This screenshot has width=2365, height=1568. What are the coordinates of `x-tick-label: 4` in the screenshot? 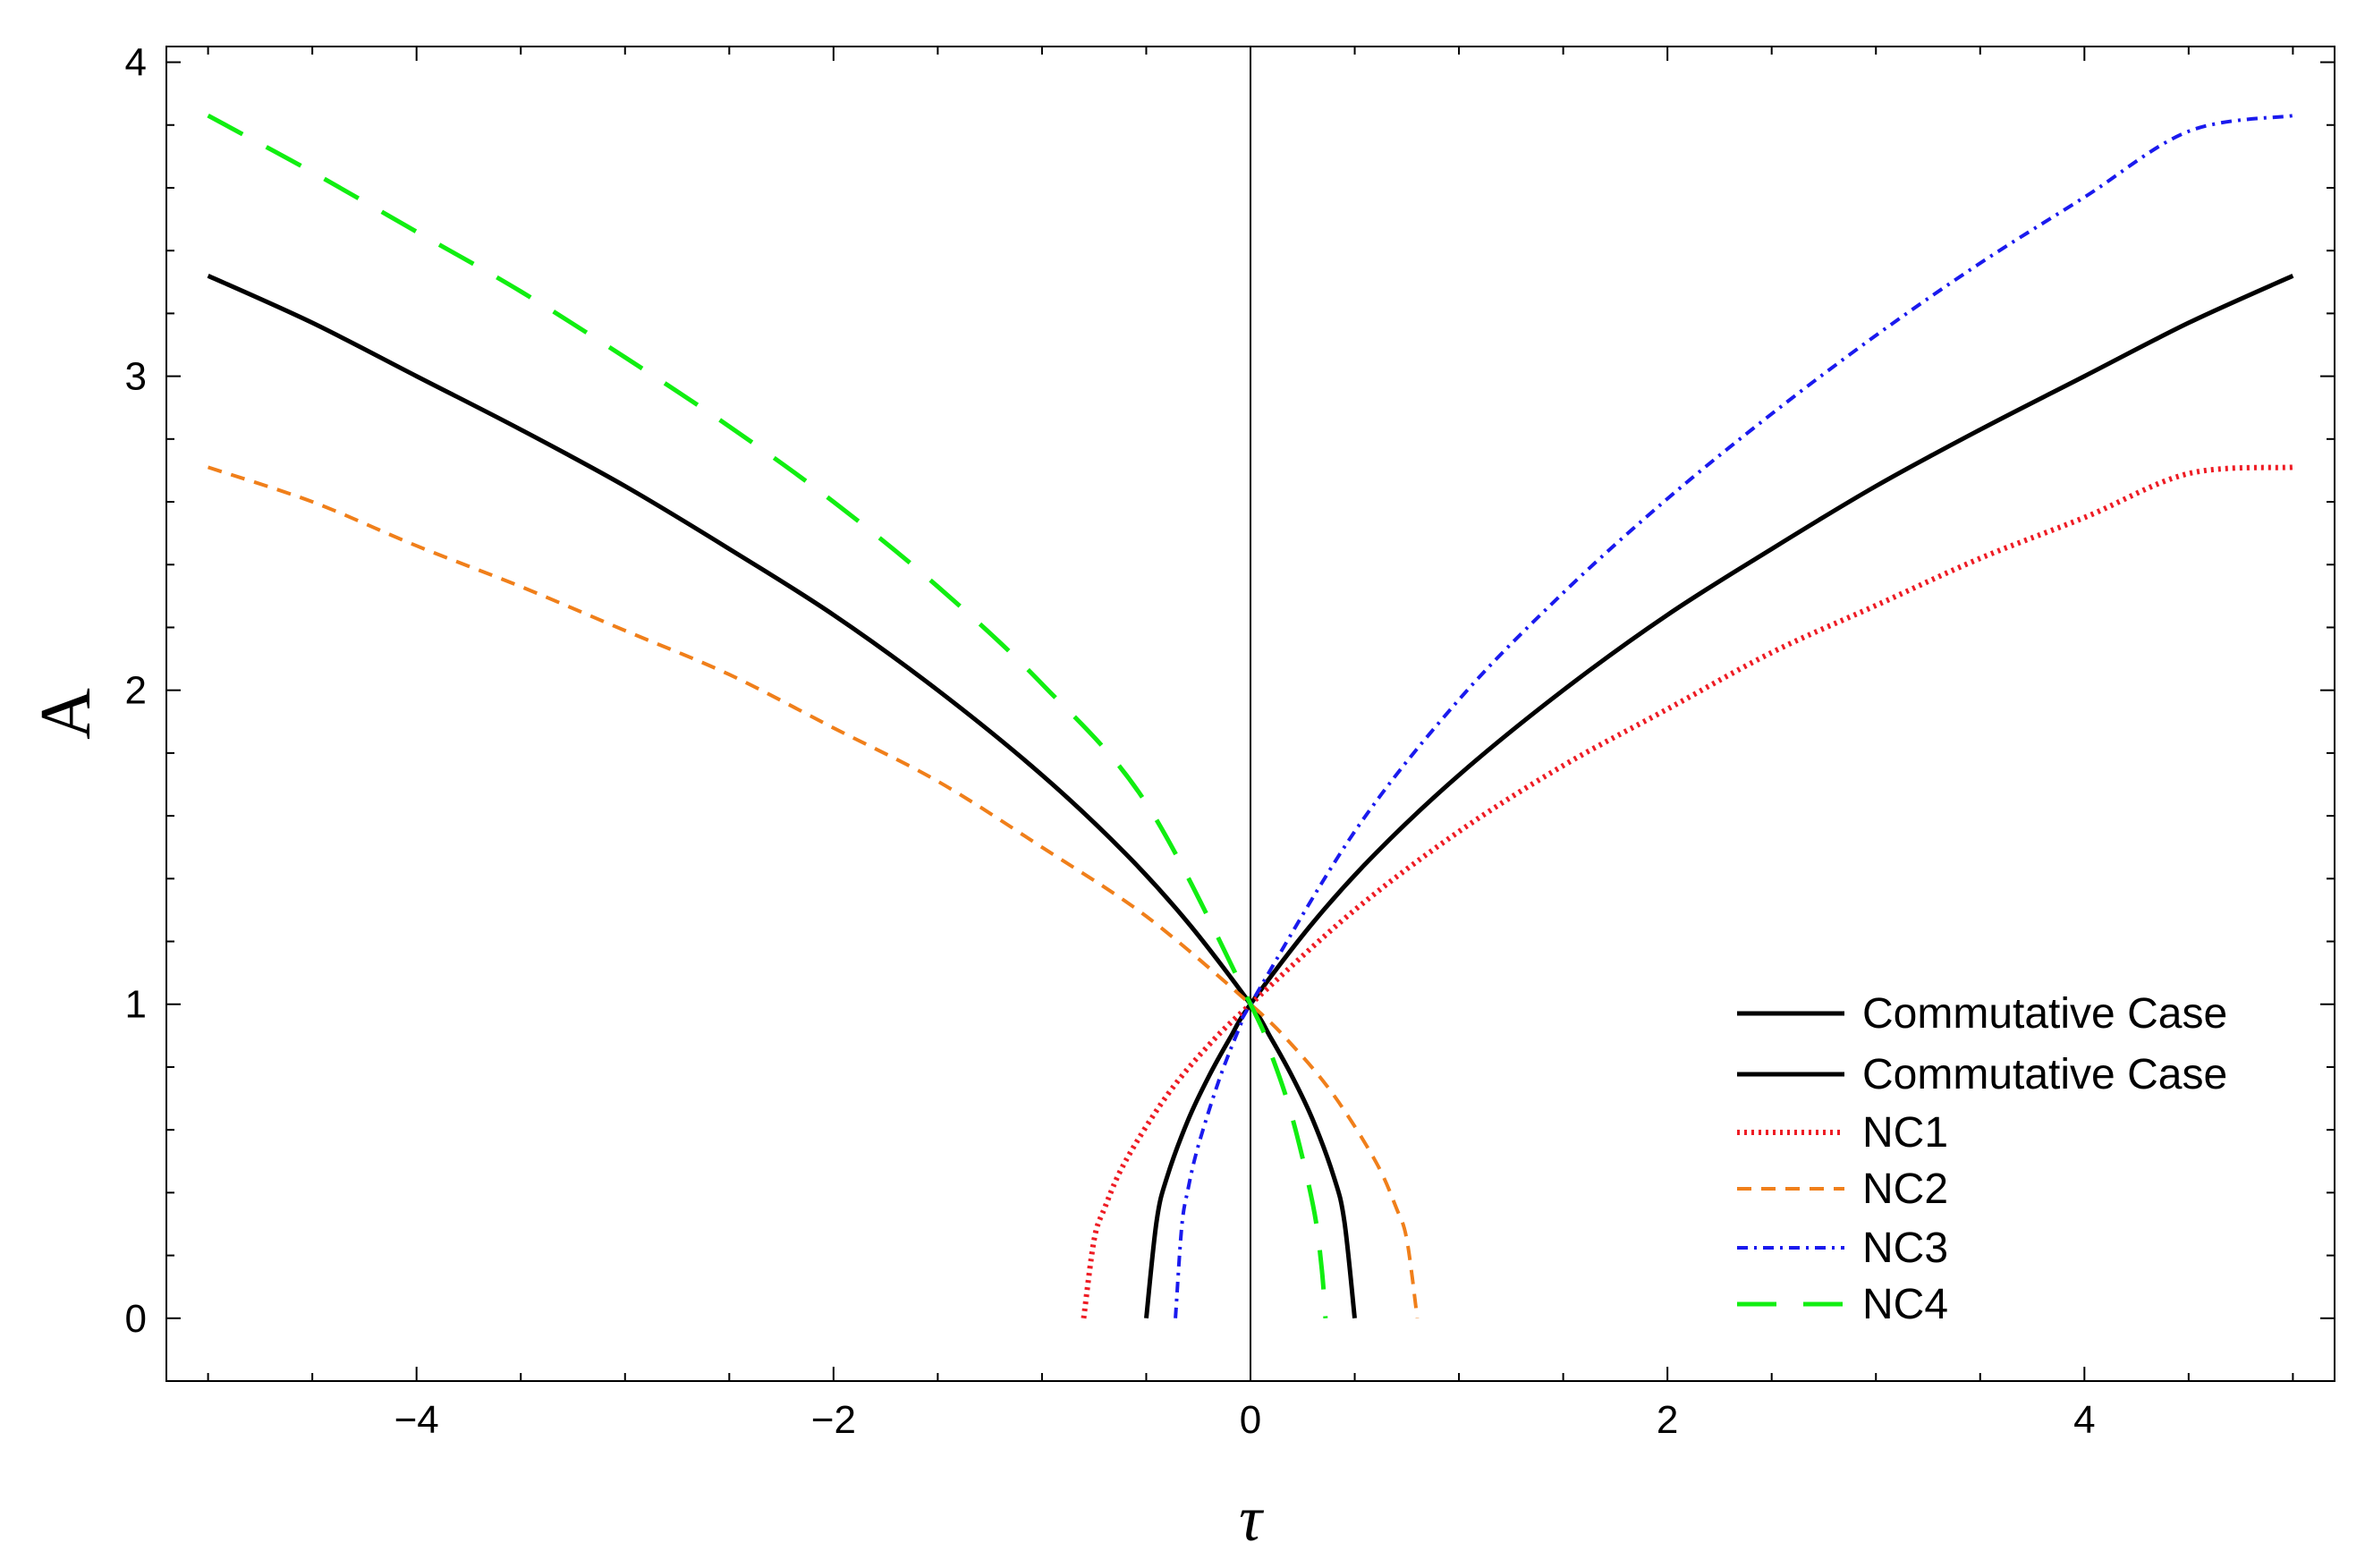 It's located at (2084, 1420).